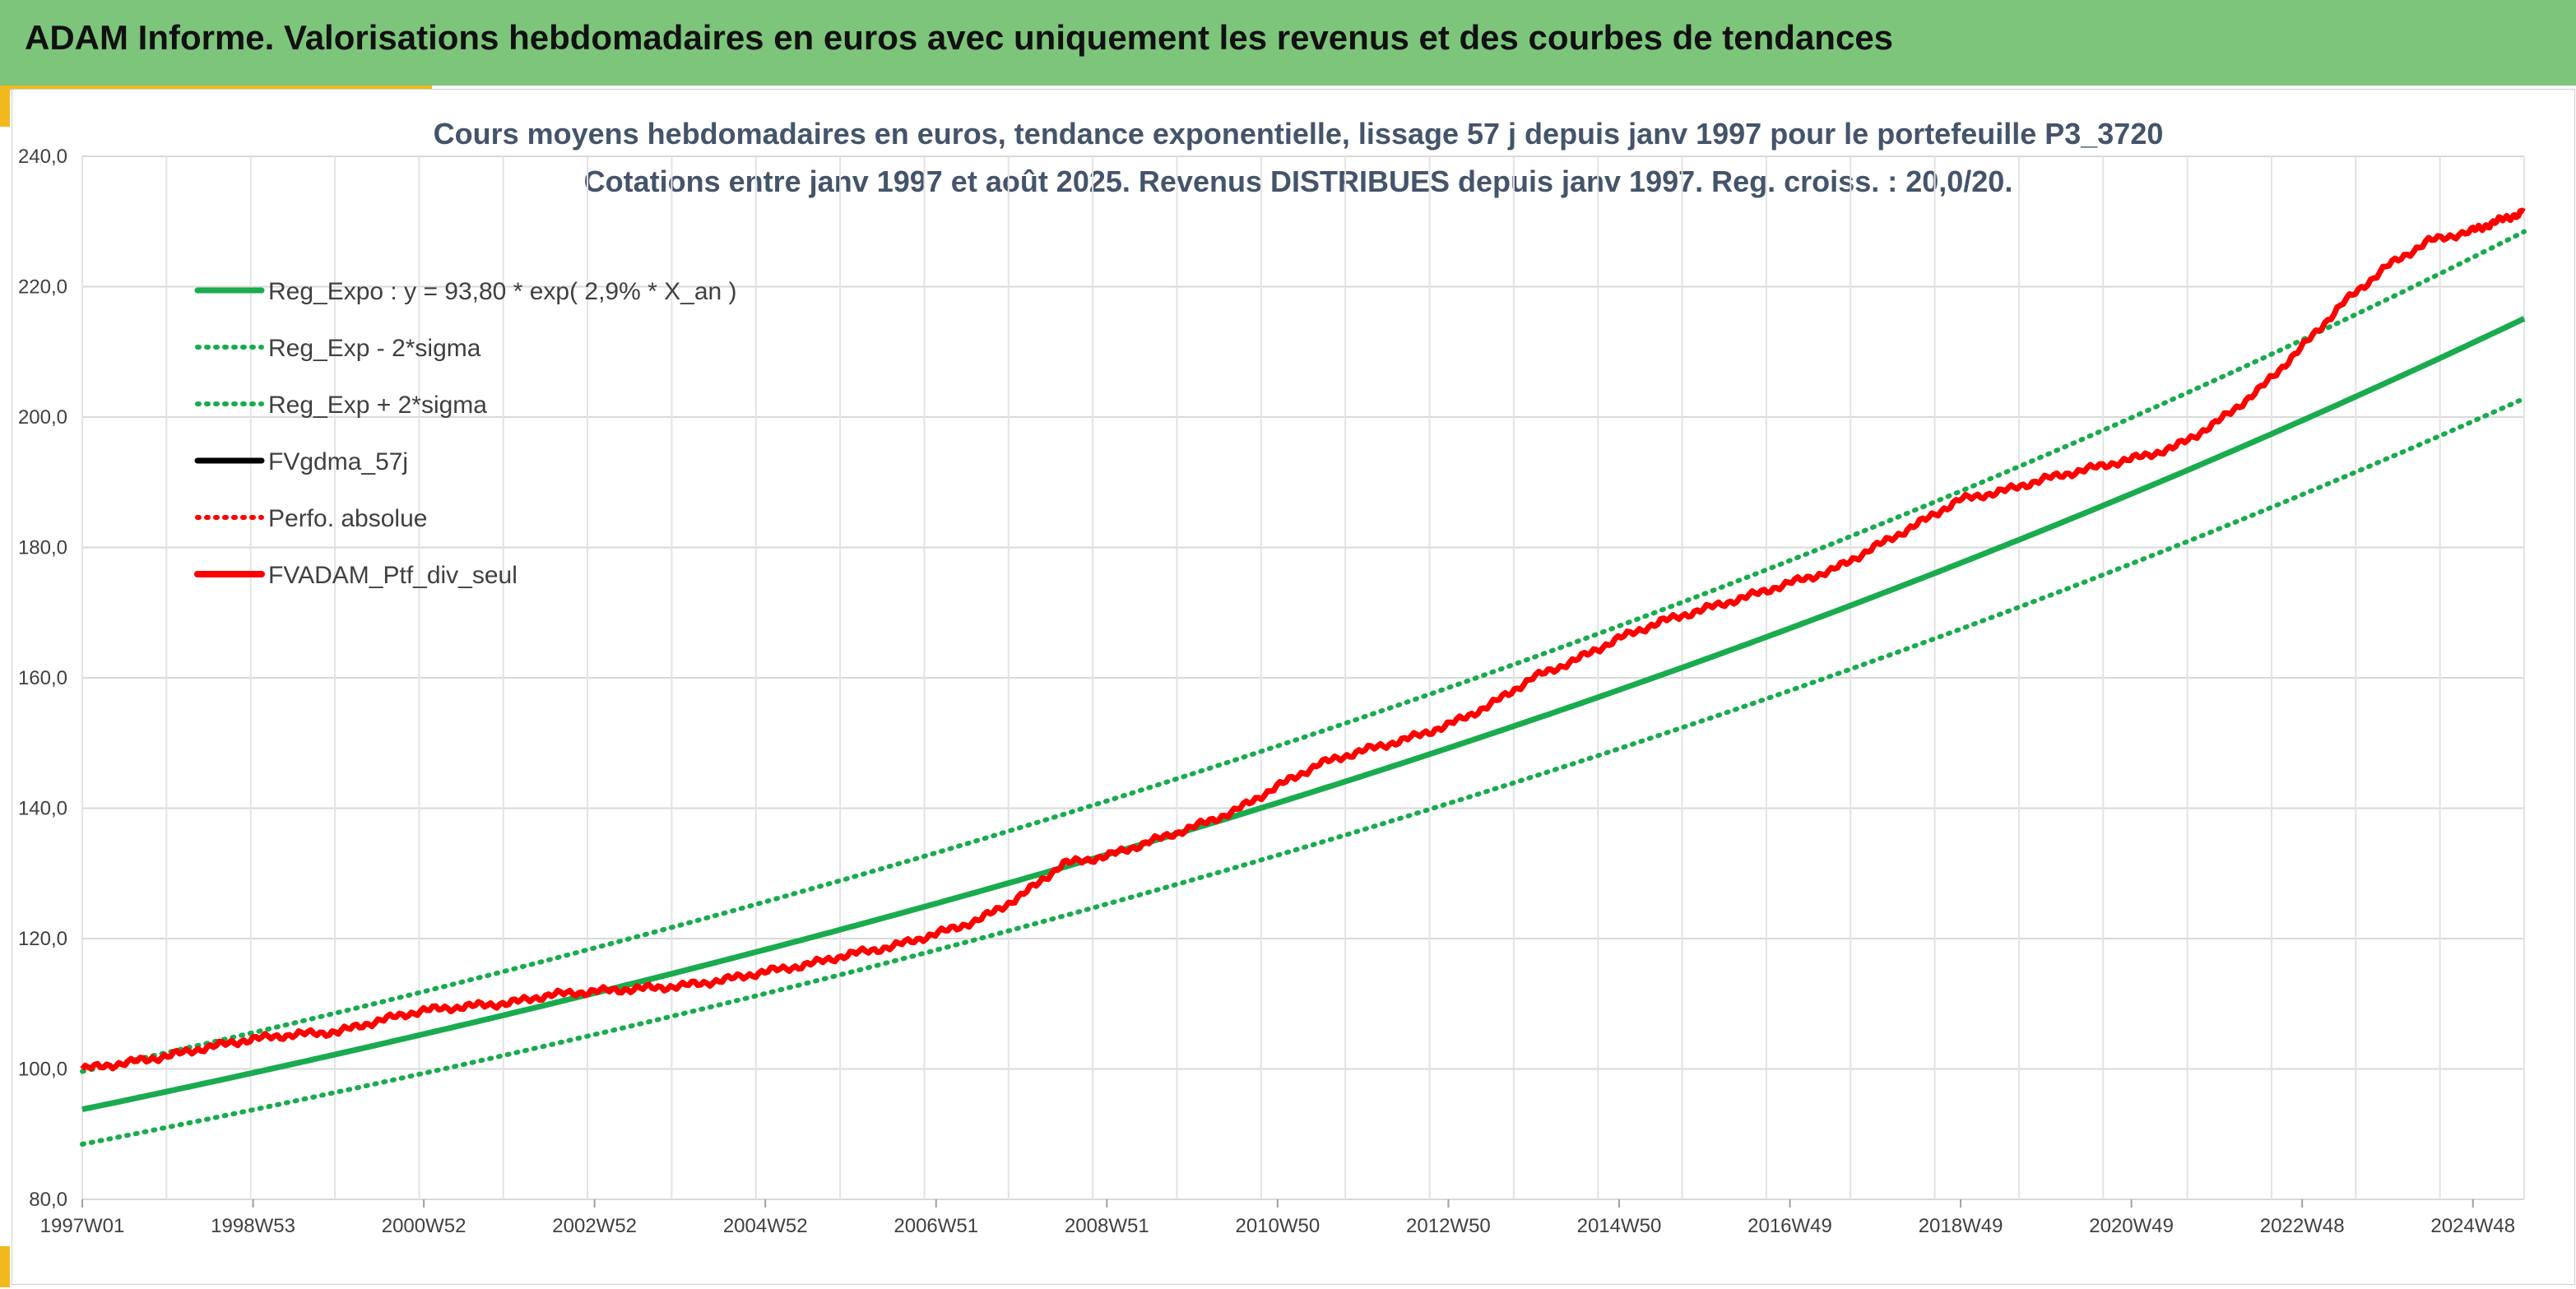 The image size is (2576, 1289). What do you see at coordinates (82, 1226) in the screenshot?
I see `x-tick-label: 1997W01` at bounding box center [82, 1226].